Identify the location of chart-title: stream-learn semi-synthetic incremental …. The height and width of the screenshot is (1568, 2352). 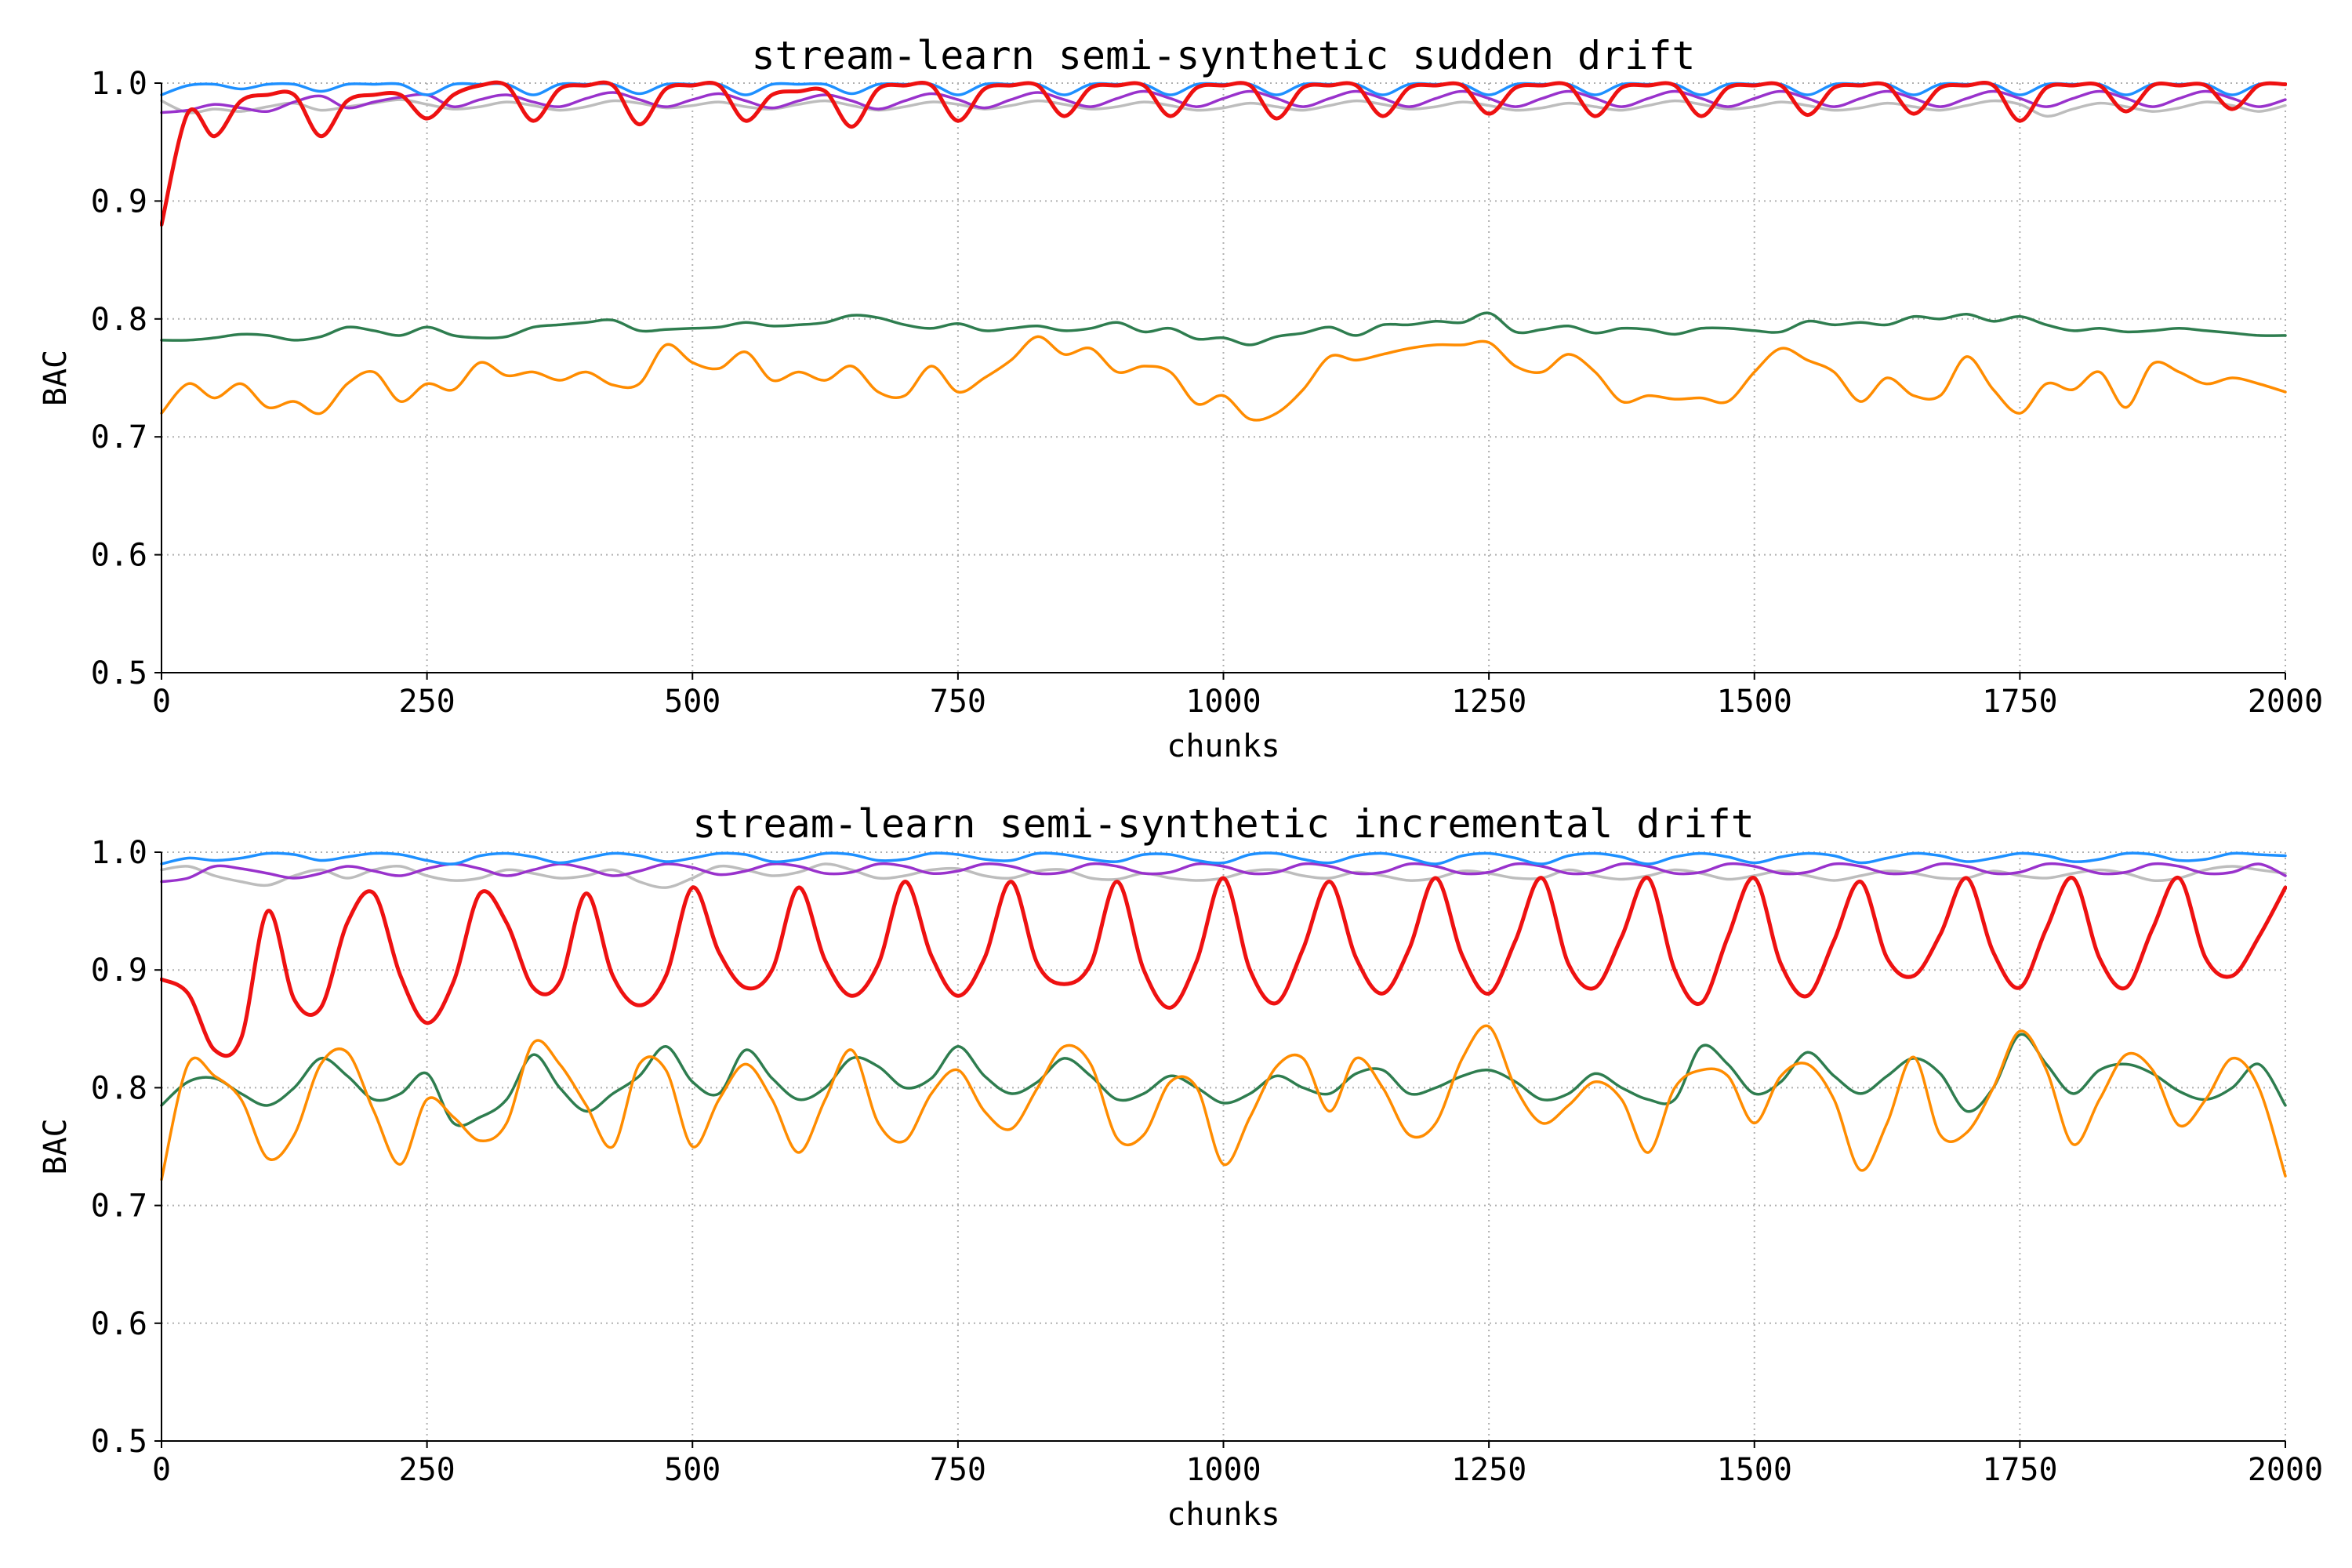
(1223, 824).